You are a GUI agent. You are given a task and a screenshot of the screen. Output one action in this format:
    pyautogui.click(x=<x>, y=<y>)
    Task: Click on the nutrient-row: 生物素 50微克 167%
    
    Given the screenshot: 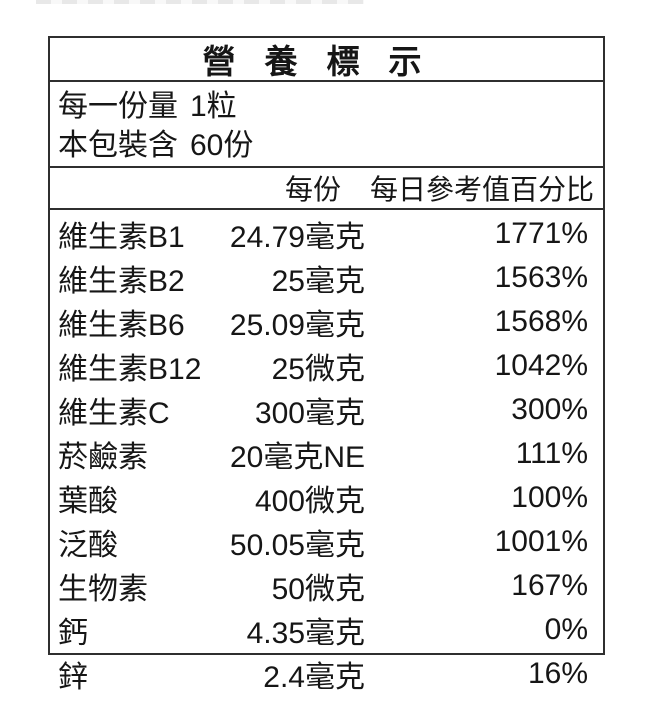 What is the action you would take?
    pyautogui.click(x=326, y=586)
    